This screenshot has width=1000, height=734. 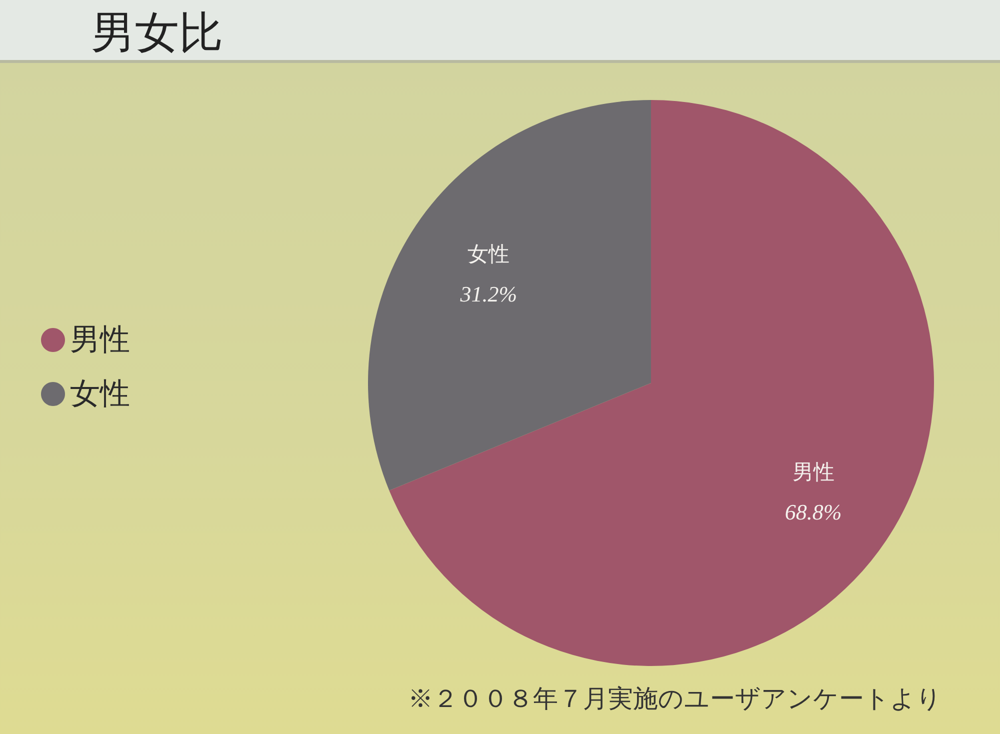 I want to click on slice-label: 男性, so click(x=813, y=472).